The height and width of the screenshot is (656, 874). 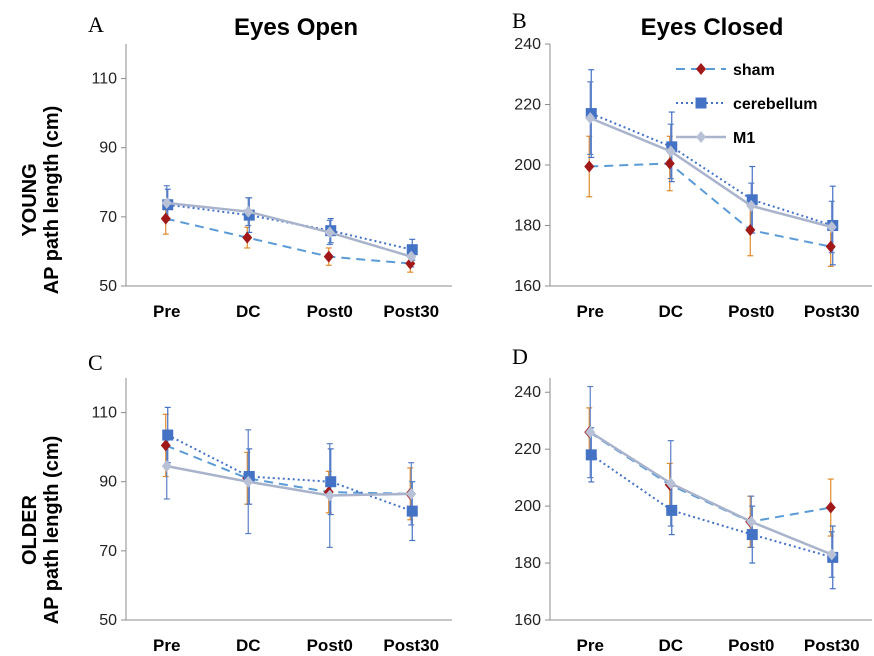 I want to click on legend-label-cerebellum: cerebellum, so click(x=775, y=104).